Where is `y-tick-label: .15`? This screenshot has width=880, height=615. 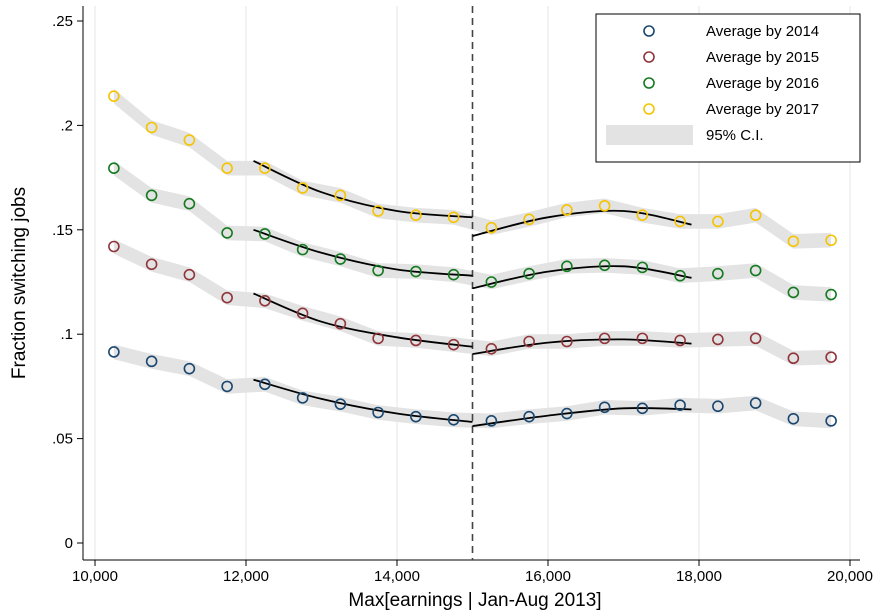 y-tick-label: .15 is located at coordinates (62, 230).